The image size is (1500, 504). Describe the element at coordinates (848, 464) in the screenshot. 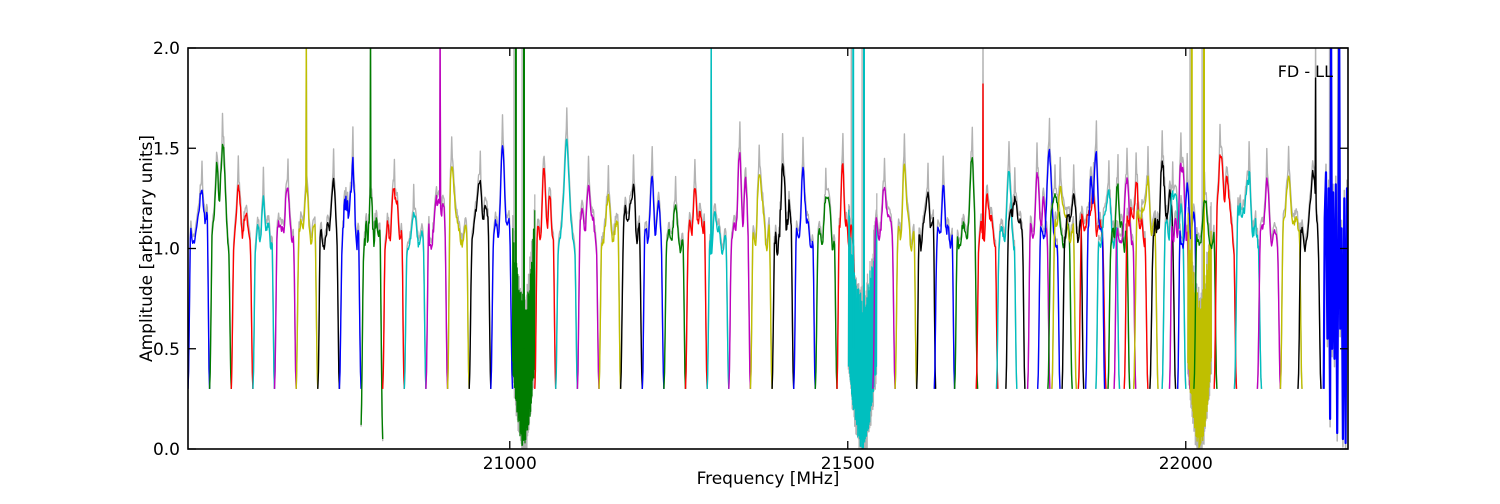

I see `x-tick-label: 21500` at that location.